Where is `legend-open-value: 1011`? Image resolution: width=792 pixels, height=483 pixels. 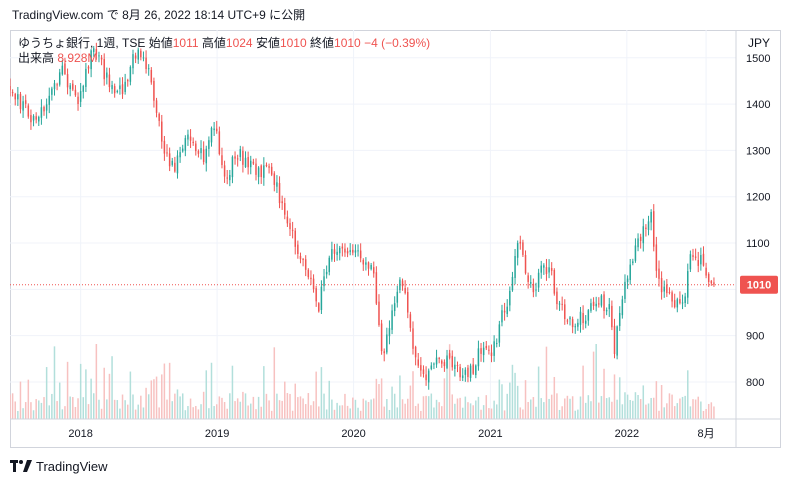
legend-open-value: 1011 is located at coordinates (185, 43).